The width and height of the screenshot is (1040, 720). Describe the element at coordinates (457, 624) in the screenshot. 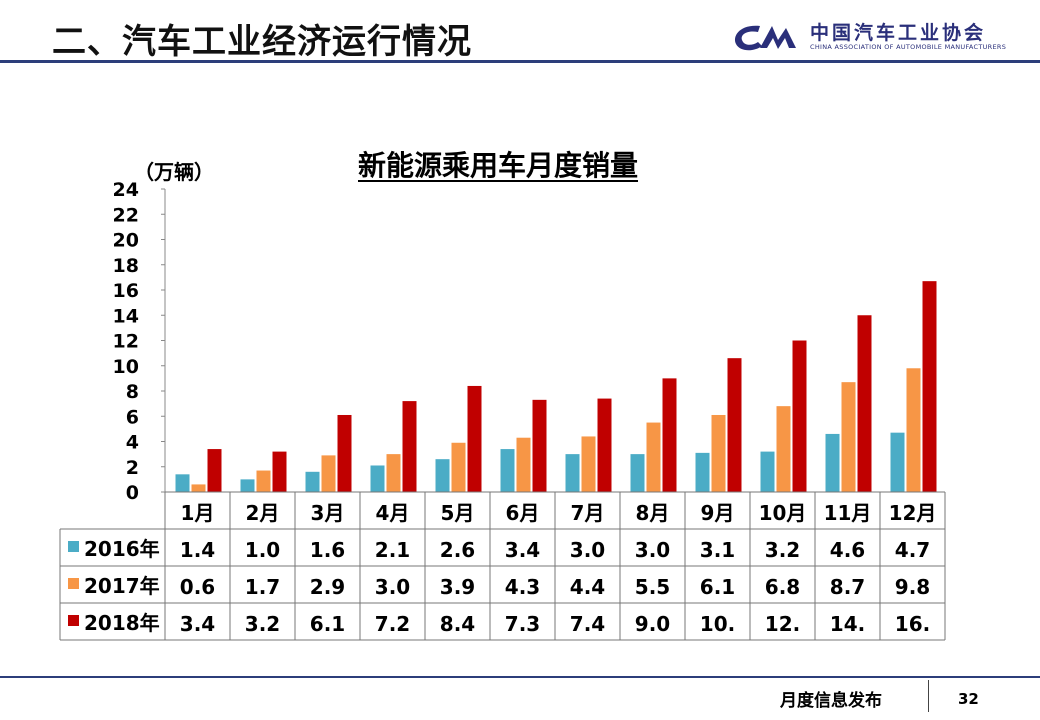

I see `table-cell-value: 8.4` at that location.